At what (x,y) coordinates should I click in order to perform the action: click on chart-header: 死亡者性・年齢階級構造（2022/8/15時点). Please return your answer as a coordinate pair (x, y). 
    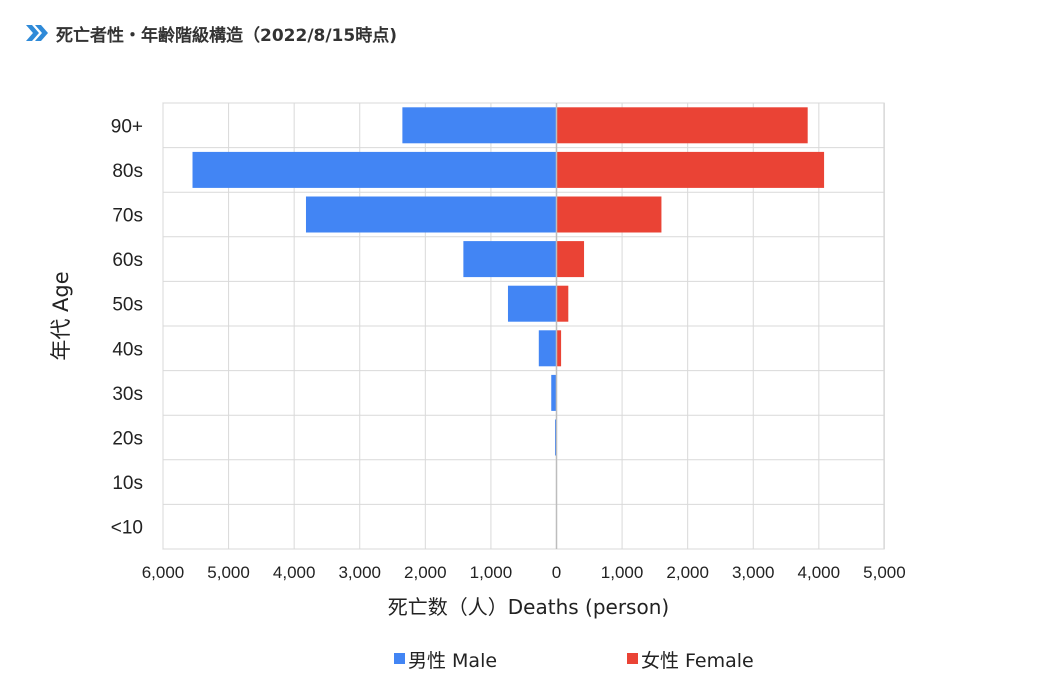
    Looking at the image, I should click on (210, 33).